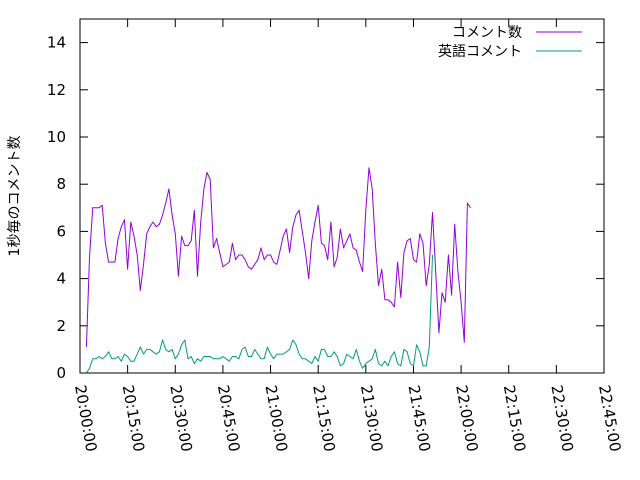 This screenshot has height=480, width=640. What do you see at coordinates (56, 137) in the screenshot?
I see `y-tick-label: 10` at bounding box center [56, 137].